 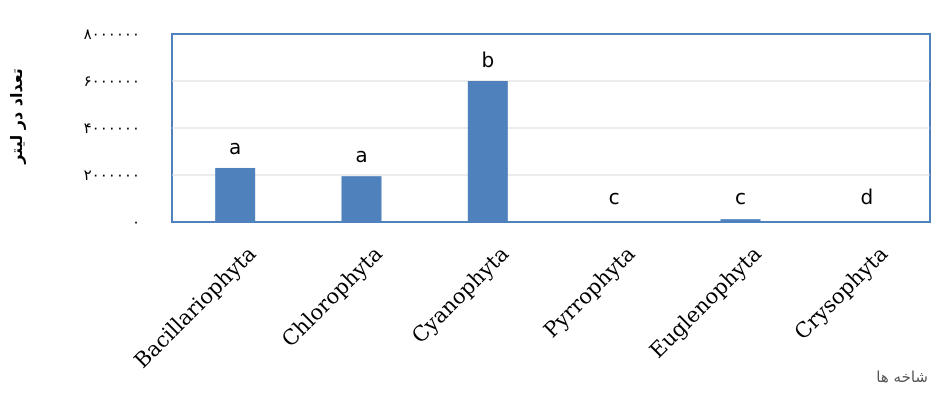 I want to click on y-tick-label: ۶۰۰۰۰۰۰, so click(x=112, y=81).